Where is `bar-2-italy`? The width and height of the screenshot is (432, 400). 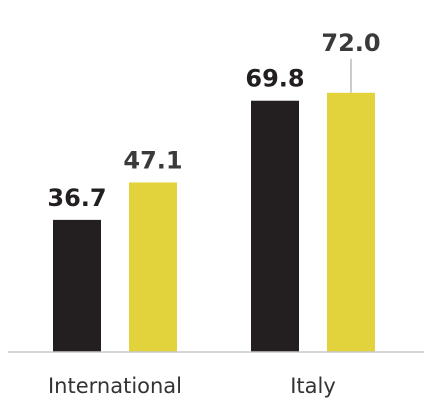 bar-2-italy is located at coordinates (351, 222).